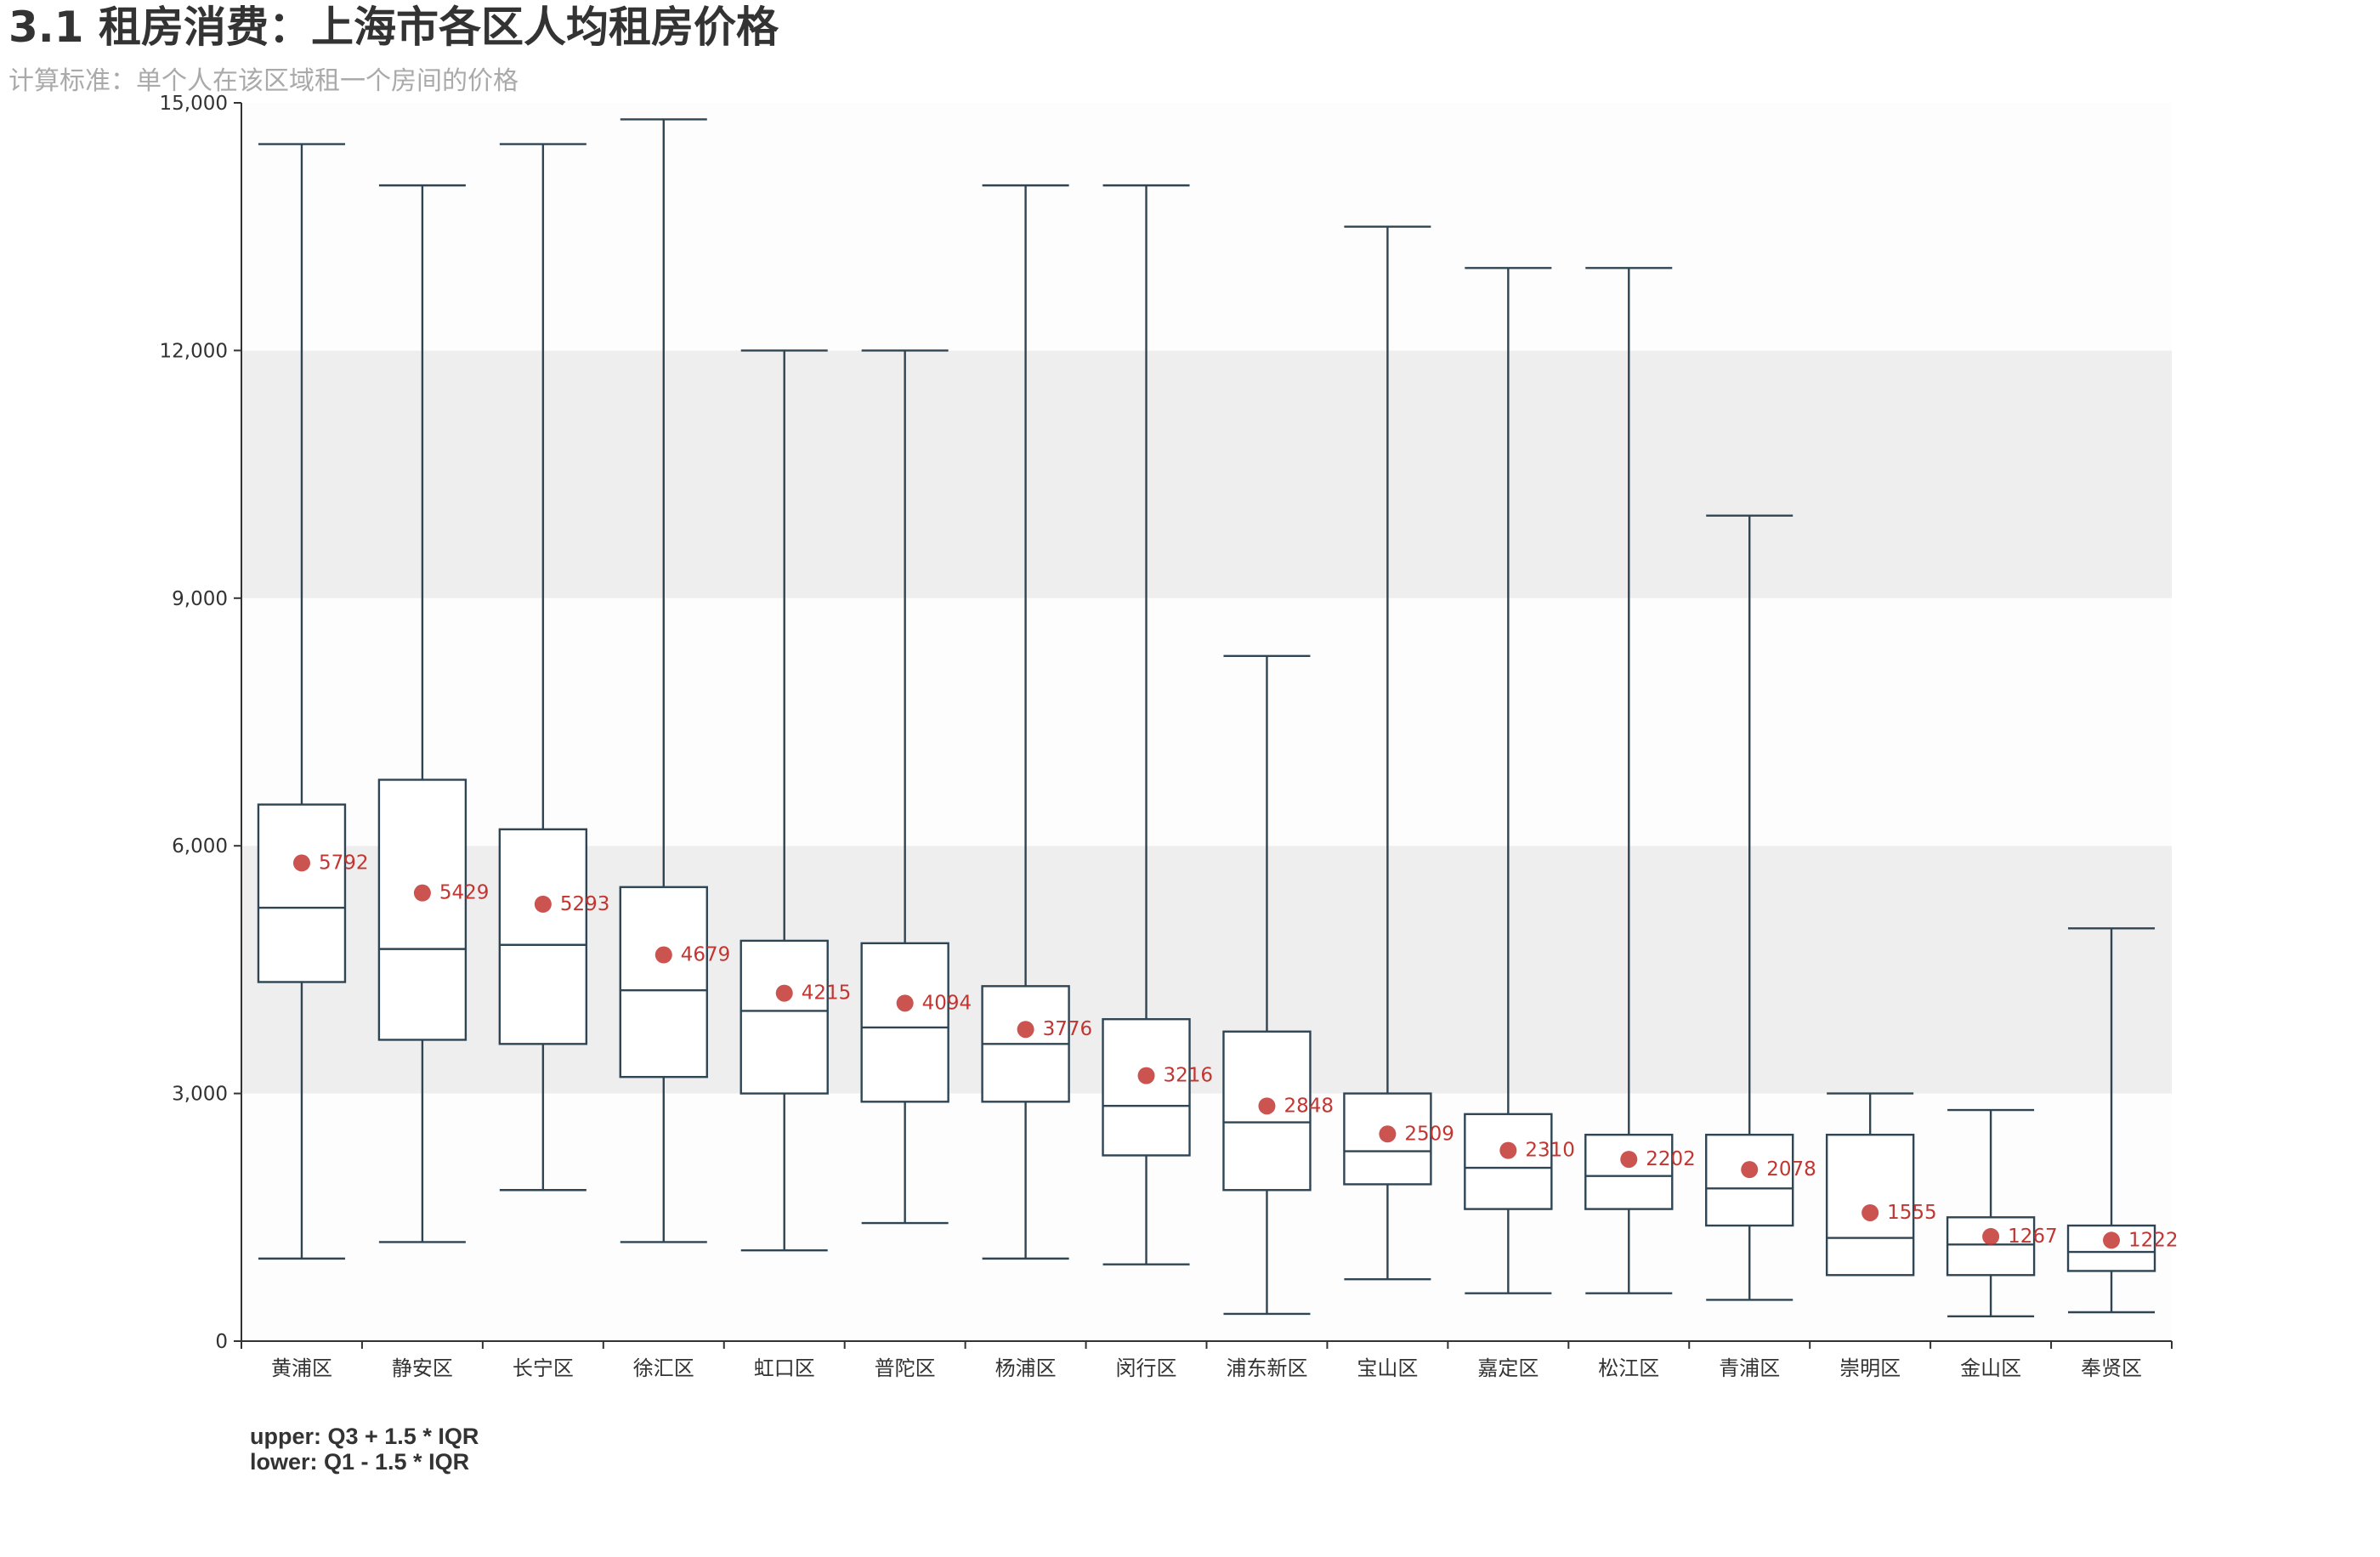  Describe the element at coordinates (464, 893) in the screenshot. I see `mean-label: 5429` at that location.